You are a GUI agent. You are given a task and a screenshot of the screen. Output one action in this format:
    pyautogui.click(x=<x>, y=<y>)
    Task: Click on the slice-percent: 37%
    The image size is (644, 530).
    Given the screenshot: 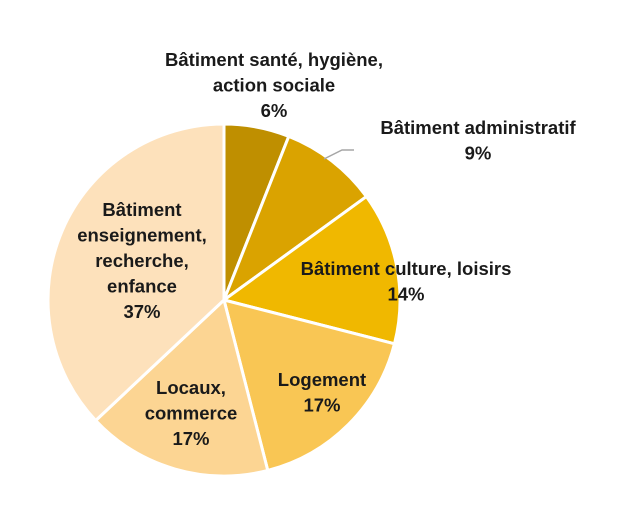 What is the action you would take?
    pyautogui.click(x=141, y=311)
    